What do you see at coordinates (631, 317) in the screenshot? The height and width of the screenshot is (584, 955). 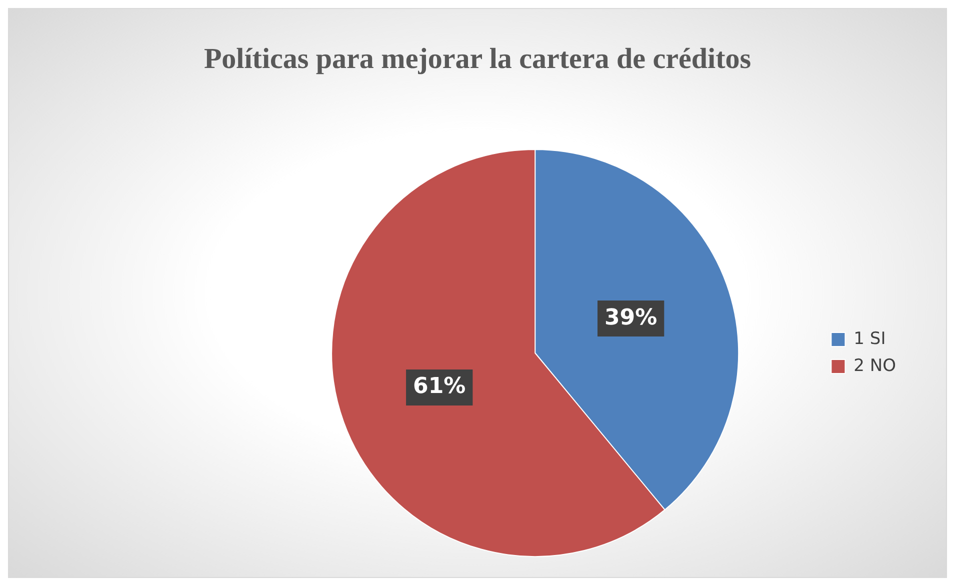 I see `data-label: 39%` at bounding box center [631, 317].